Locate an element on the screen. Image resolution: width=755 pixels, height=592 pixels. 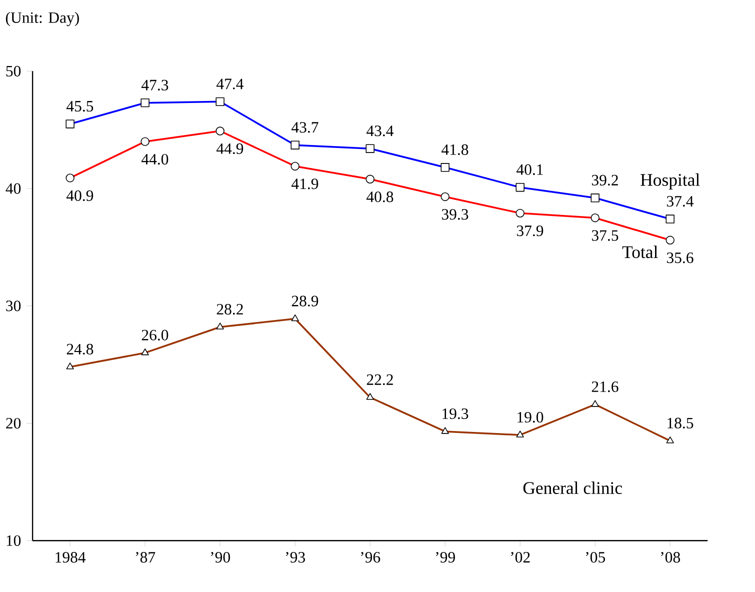
y-axis-title: (Unit: Day) is located at coordinates (42, 19).